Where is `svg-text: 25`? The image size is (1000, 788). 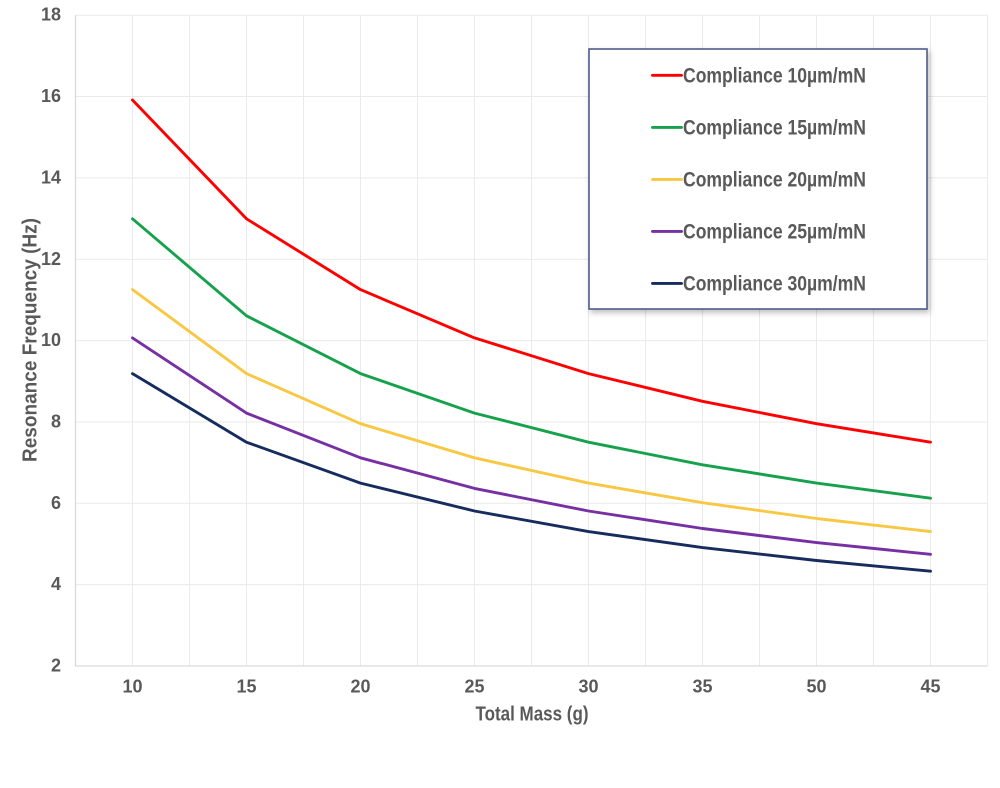 svg-text: 25 is located at coordinates (474, 687).